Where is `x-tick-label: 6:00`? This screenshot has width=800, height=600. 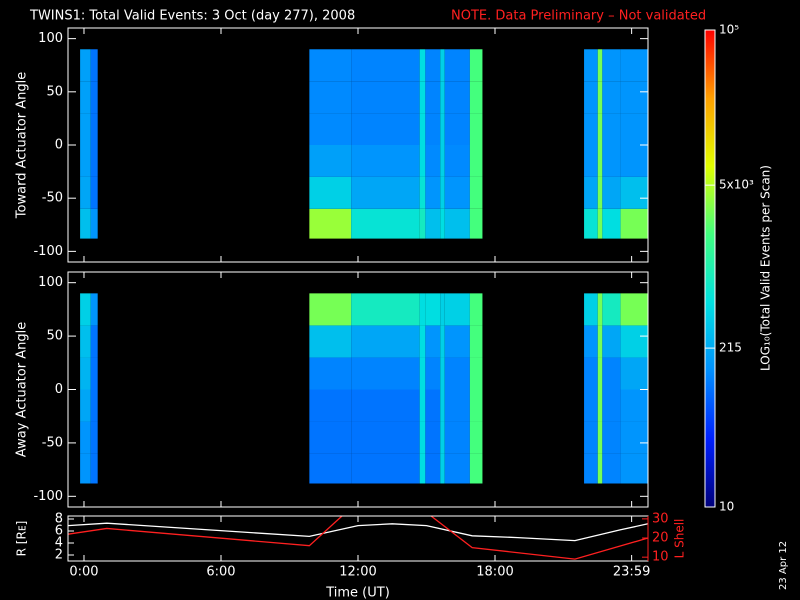
x-tick-label: 6:00 is located at coordinates (220, 572).